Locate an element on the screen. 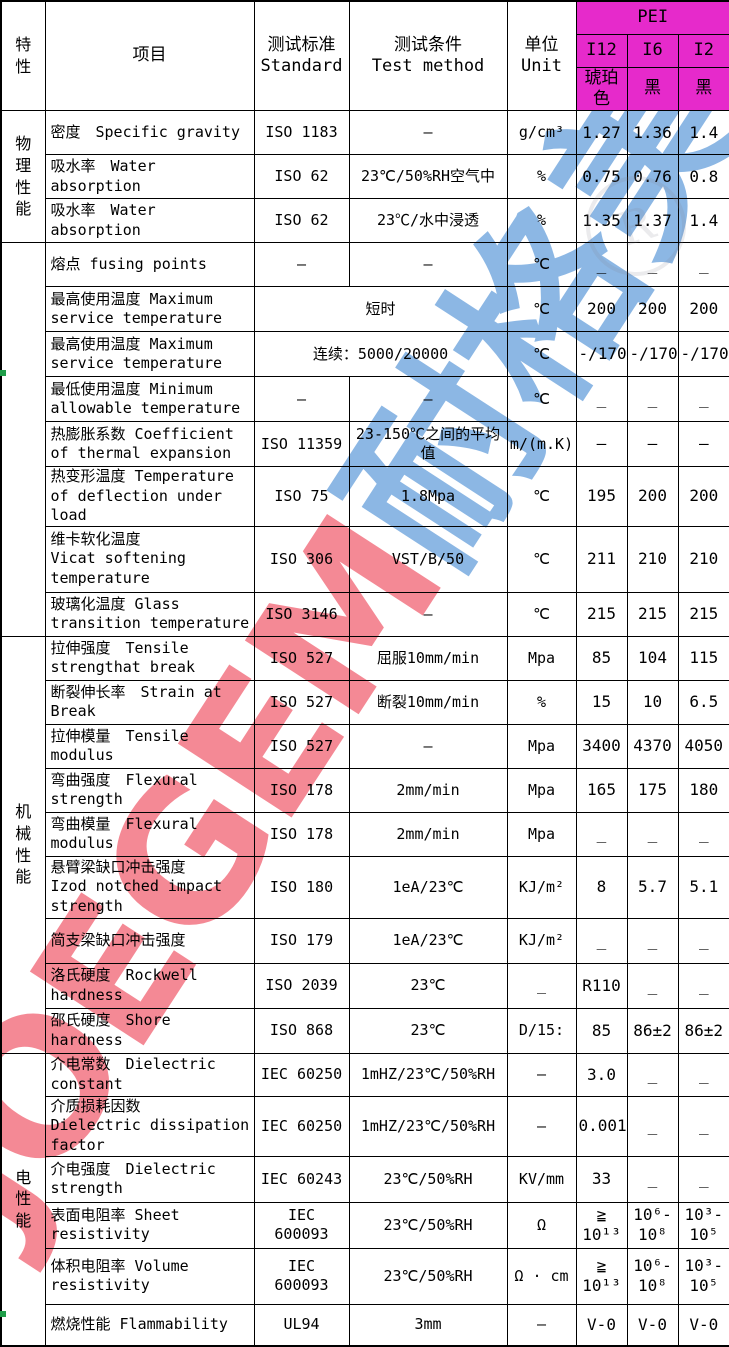 The image size is (729, 1347). standard-column-header: 测试标准 Standard is located at coordinates (301, 55).